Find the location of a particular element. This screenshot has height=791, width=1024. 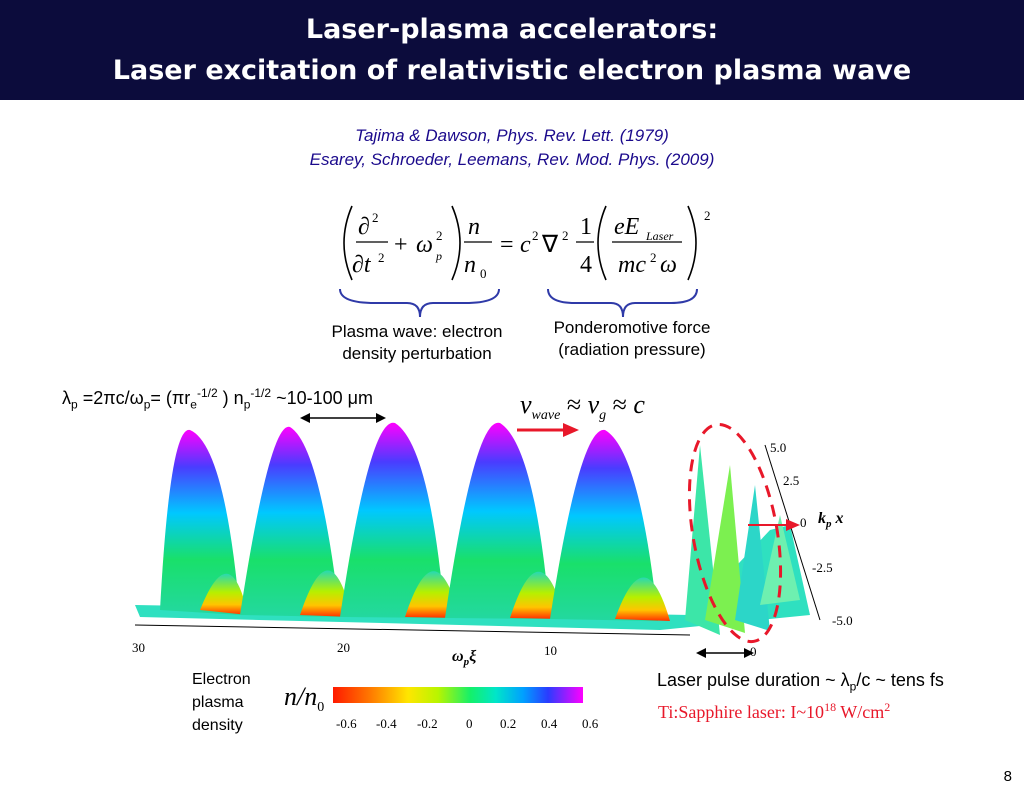

v-group-symbol: v is located at coordinates (593, 404).